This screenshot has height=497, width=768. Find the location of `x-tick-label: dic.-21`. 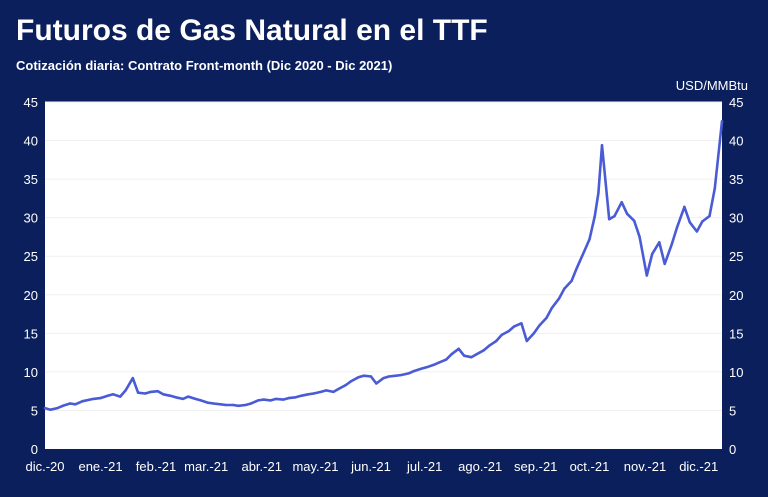

x-tick-label: dic.-21 is located at coordinates (698, 466).